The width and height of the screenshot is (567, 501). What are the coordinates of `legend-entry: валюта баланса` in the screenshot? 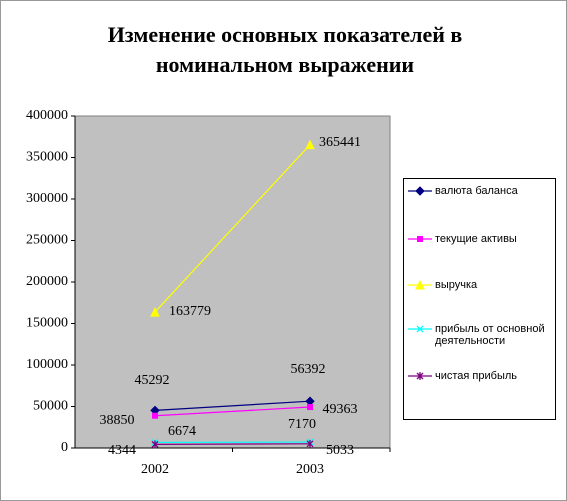 It's located at (480, 191).